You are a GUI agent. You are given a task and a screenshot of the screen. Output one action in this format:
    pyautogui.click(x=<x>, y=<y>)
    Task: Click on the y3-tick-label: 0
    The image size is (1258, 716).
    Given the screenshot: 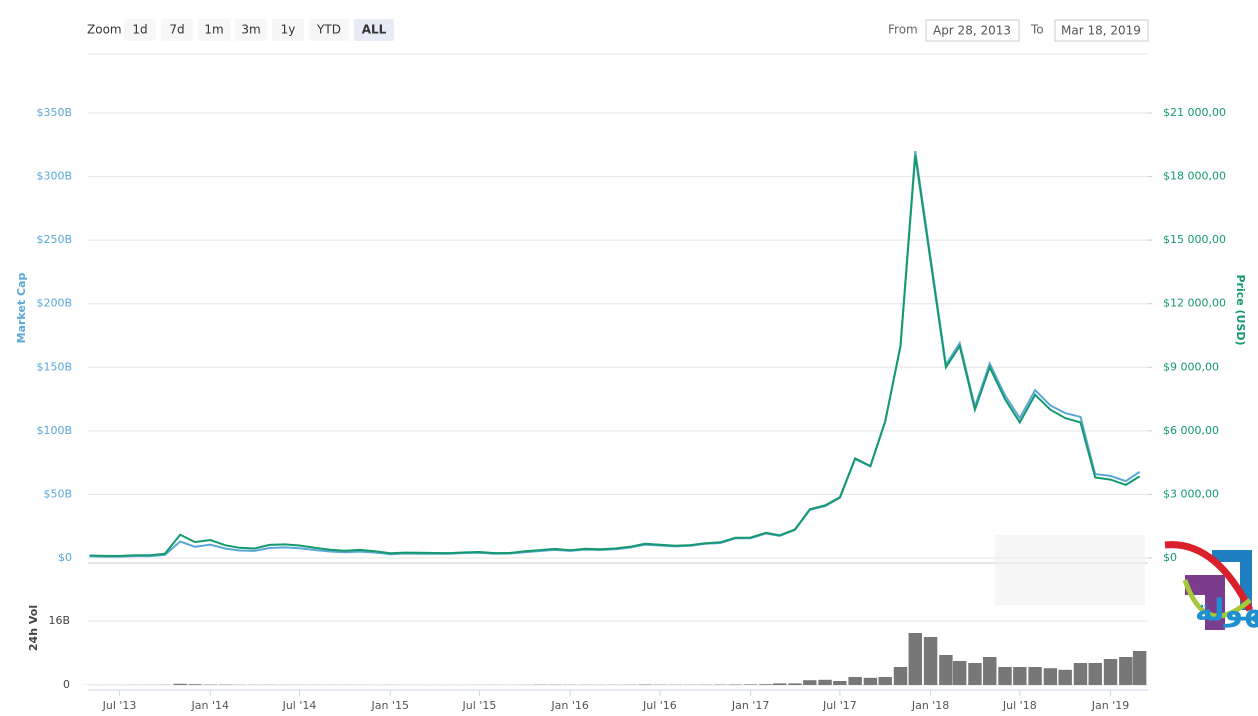 What is the action you would take?
    pyautogui.click(x=66, y=684)
    